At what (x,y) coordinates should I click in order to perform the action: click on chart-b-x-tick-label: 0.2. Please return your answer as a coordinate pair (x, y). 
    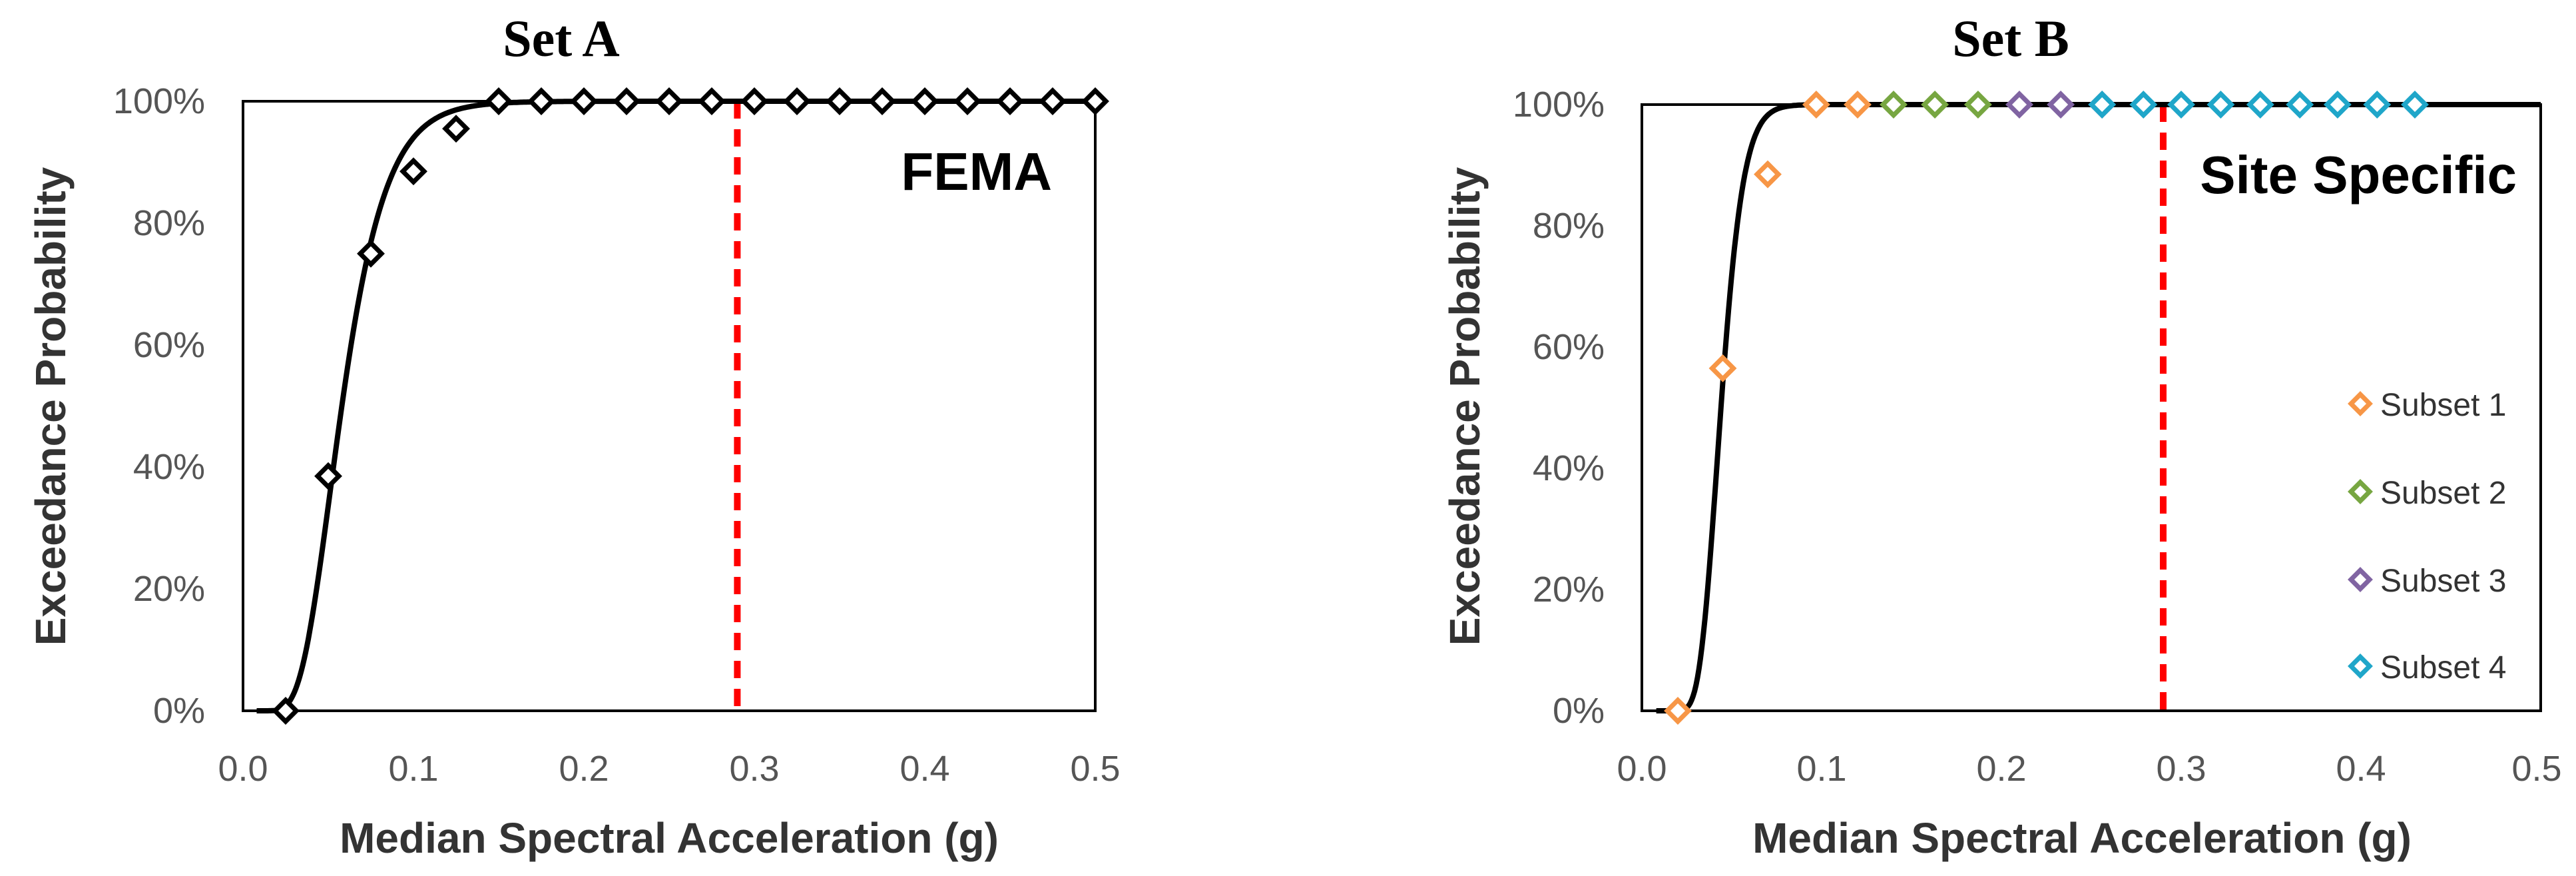
    Looking at the image, I should click on (2001, 769).